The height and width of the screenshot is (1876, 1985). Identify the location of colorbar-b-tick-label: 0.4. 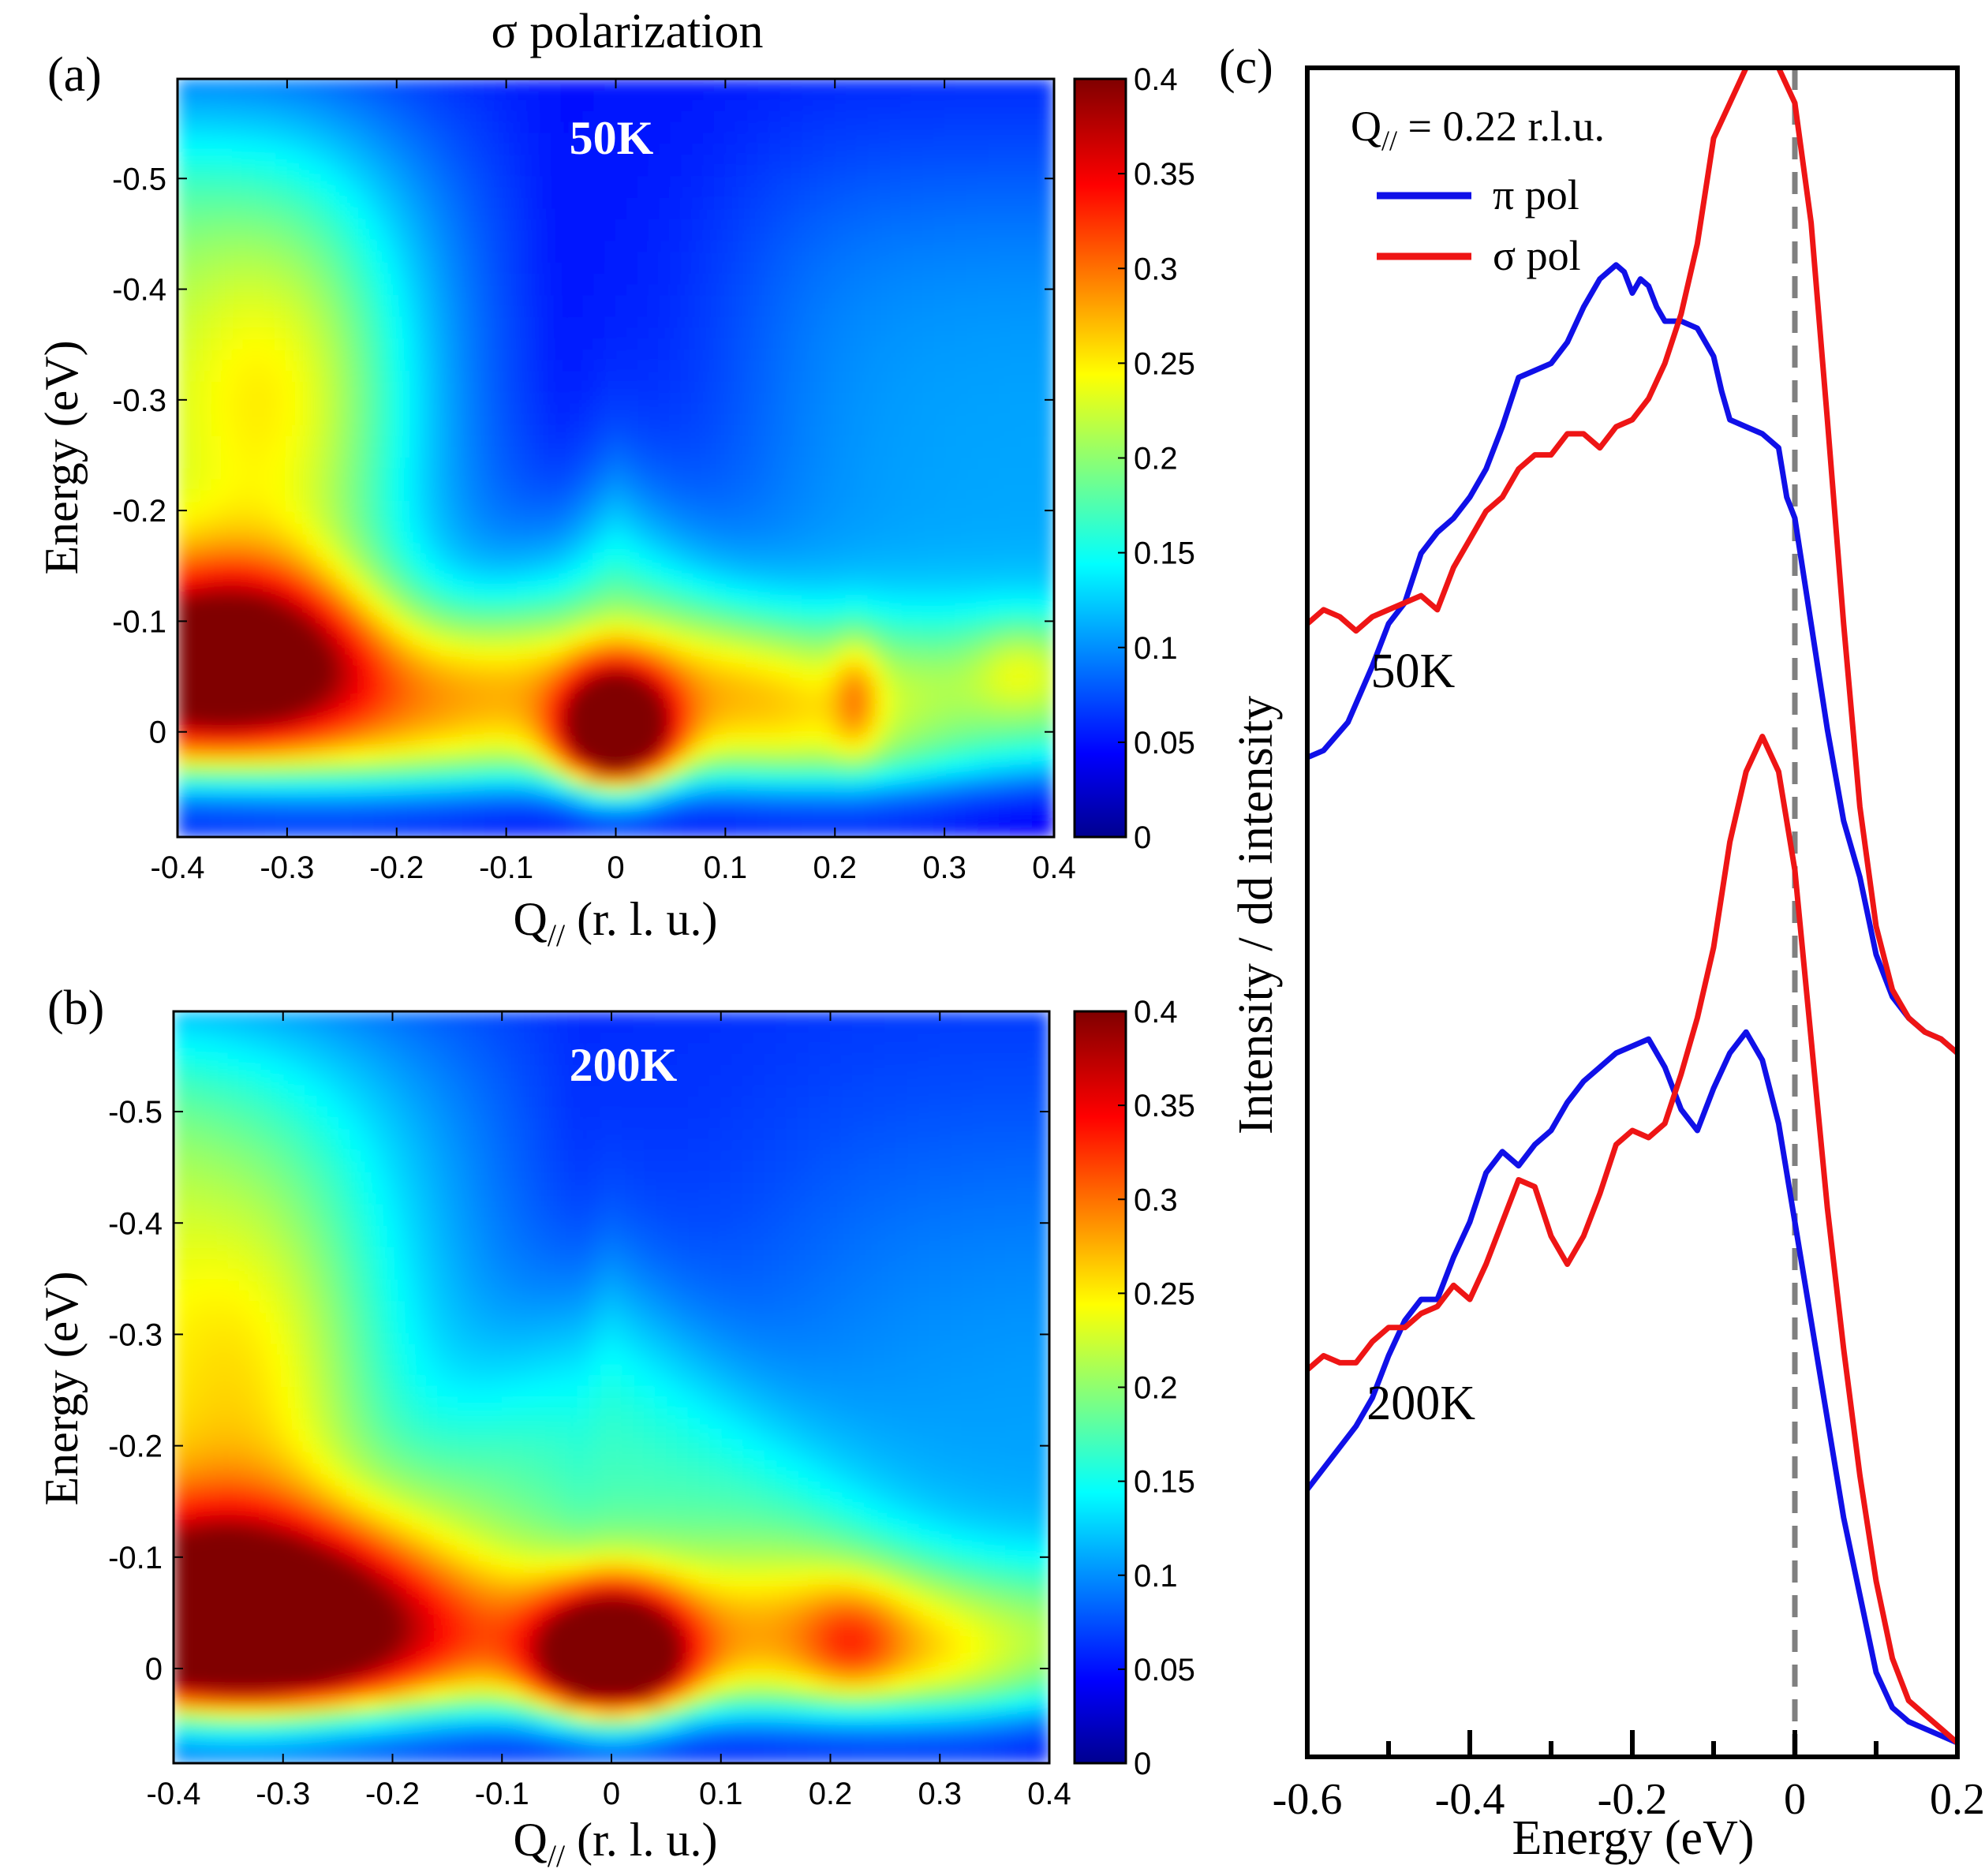
(1156, 1012).